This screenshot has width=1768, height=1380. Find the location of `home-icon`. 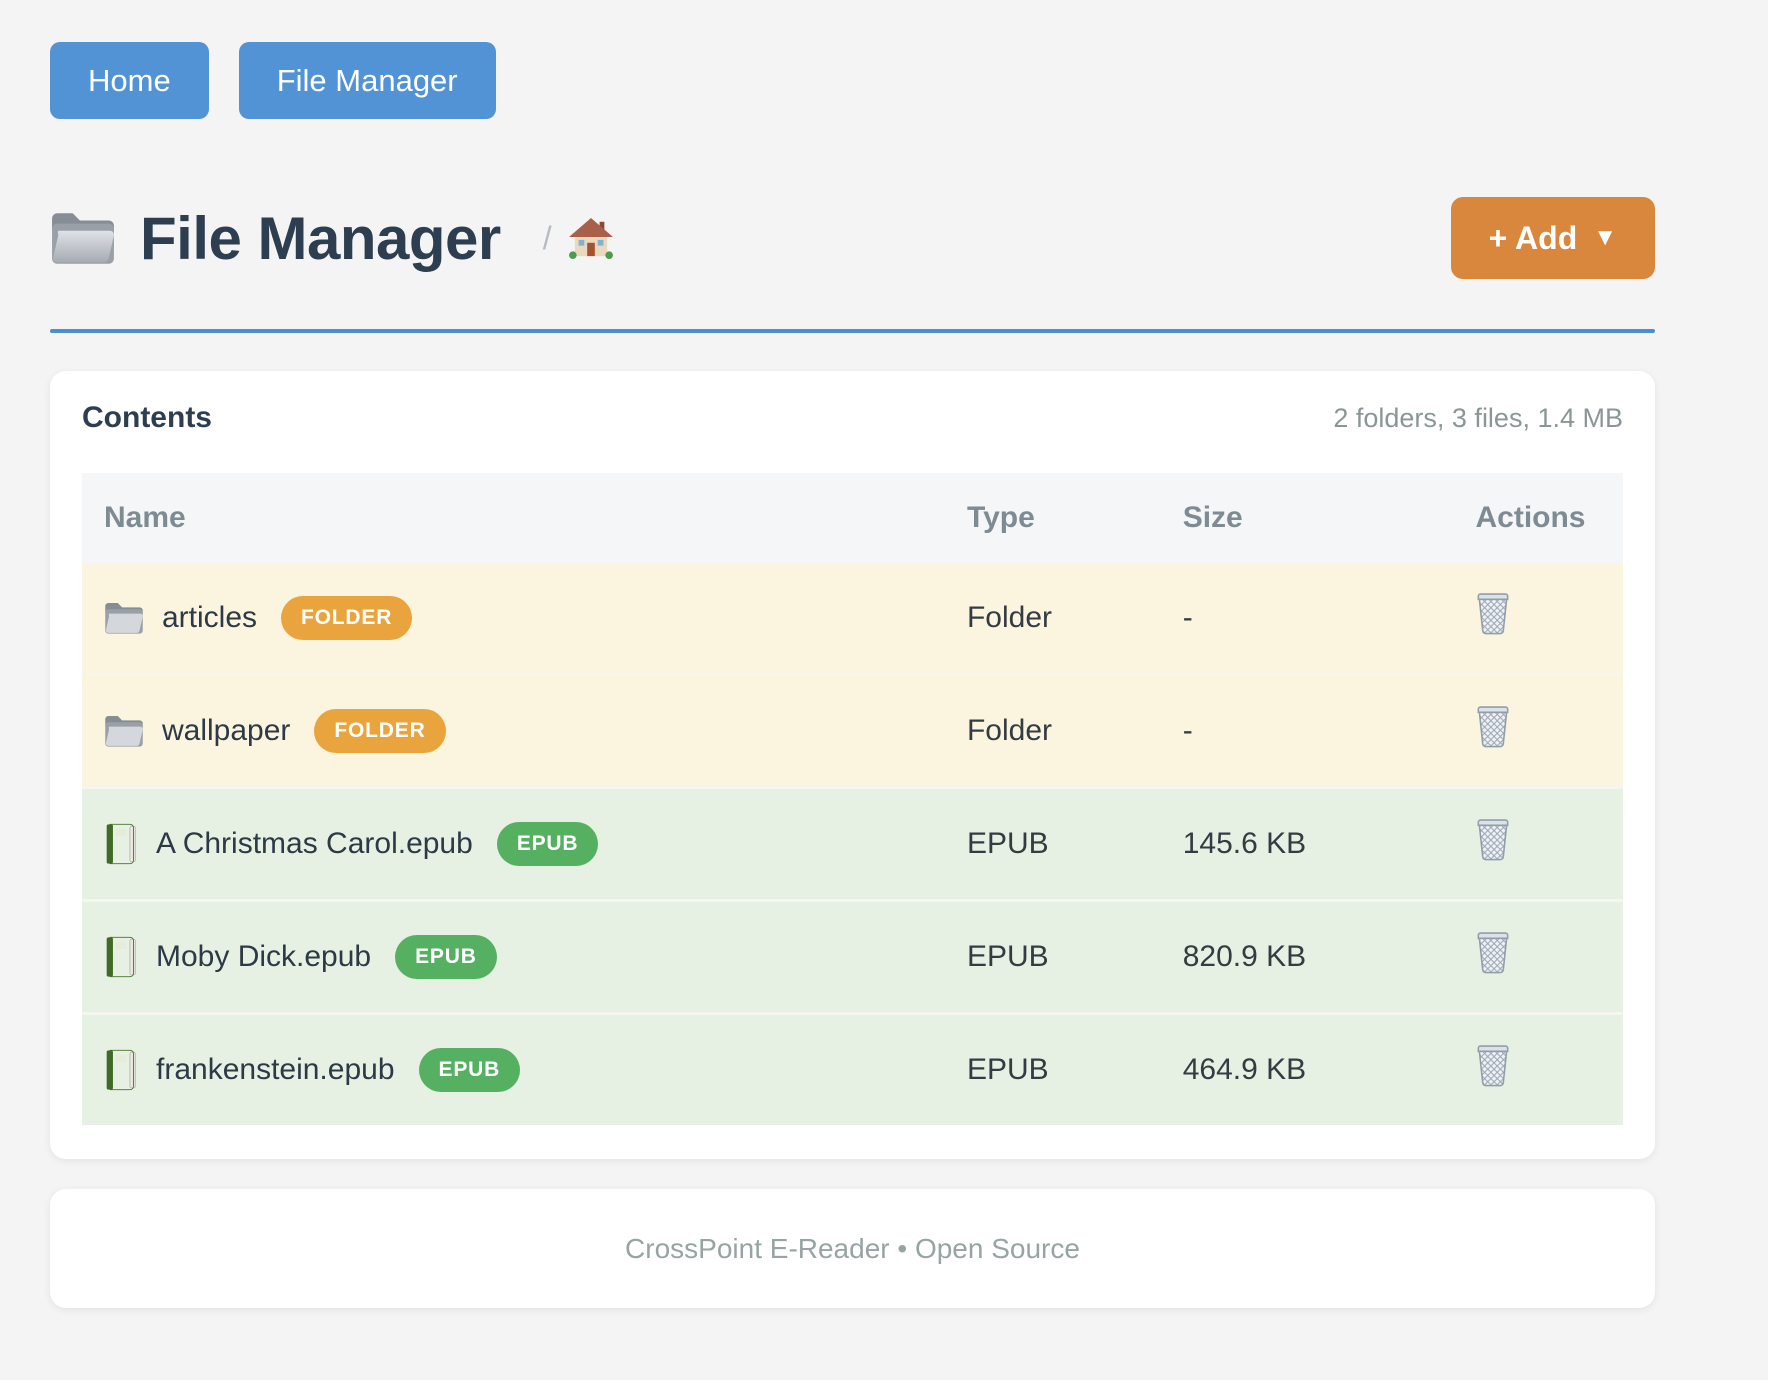

home-icon is located at coordinates (591, 238).